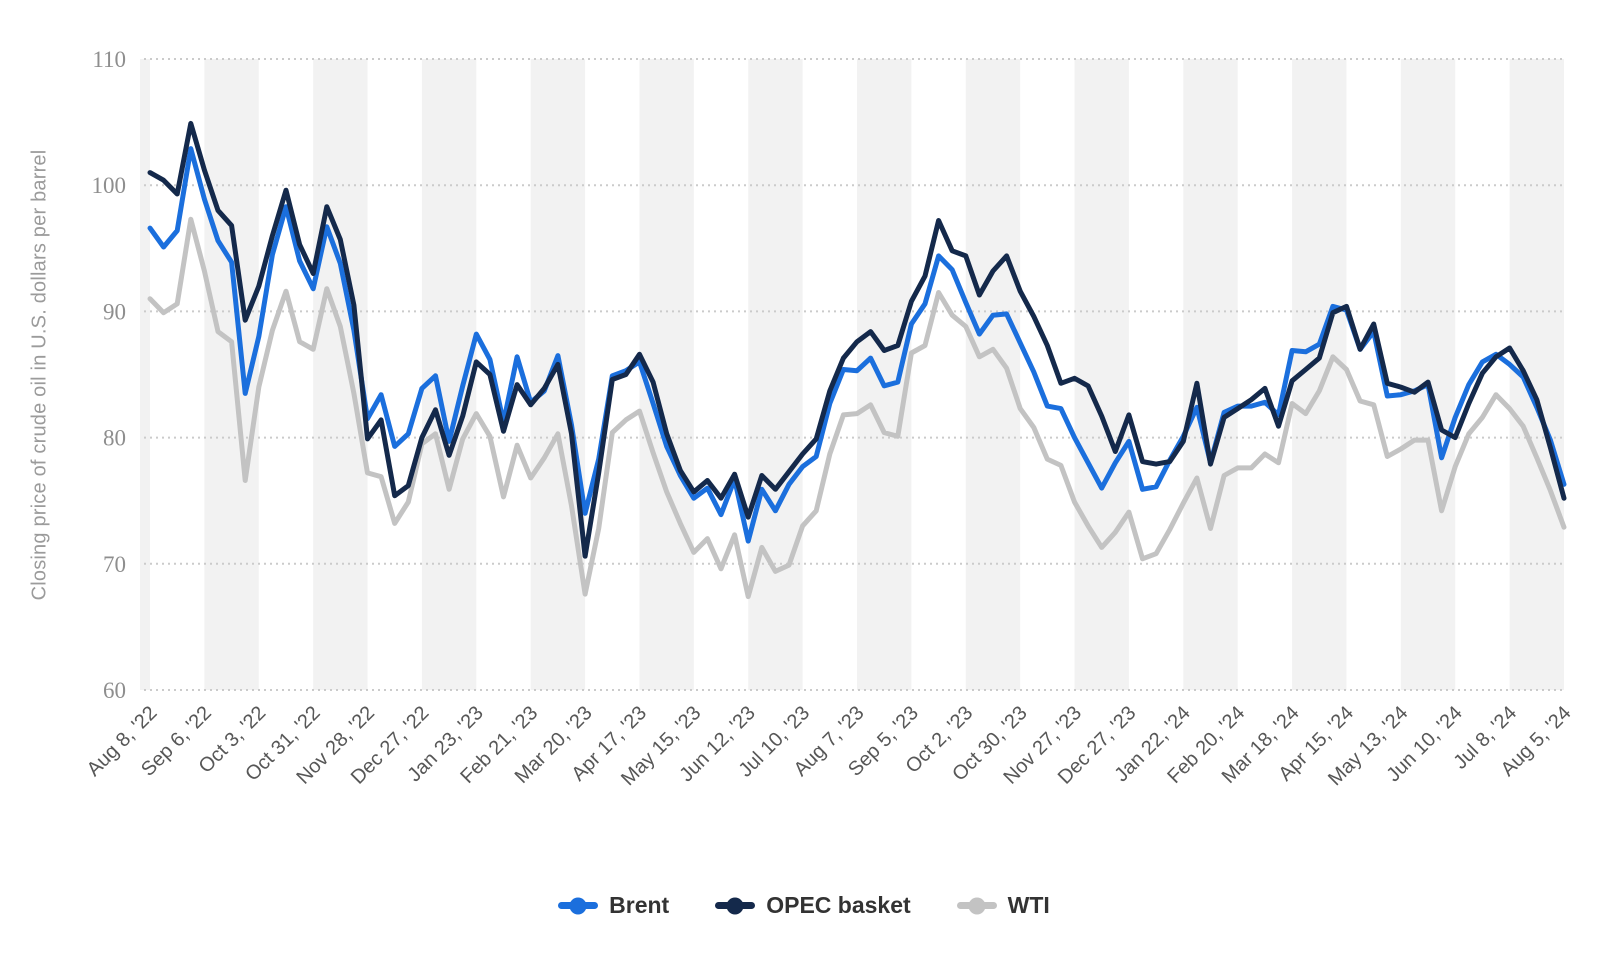  I want to click on y-tick-label: 90, so click(114, 311).